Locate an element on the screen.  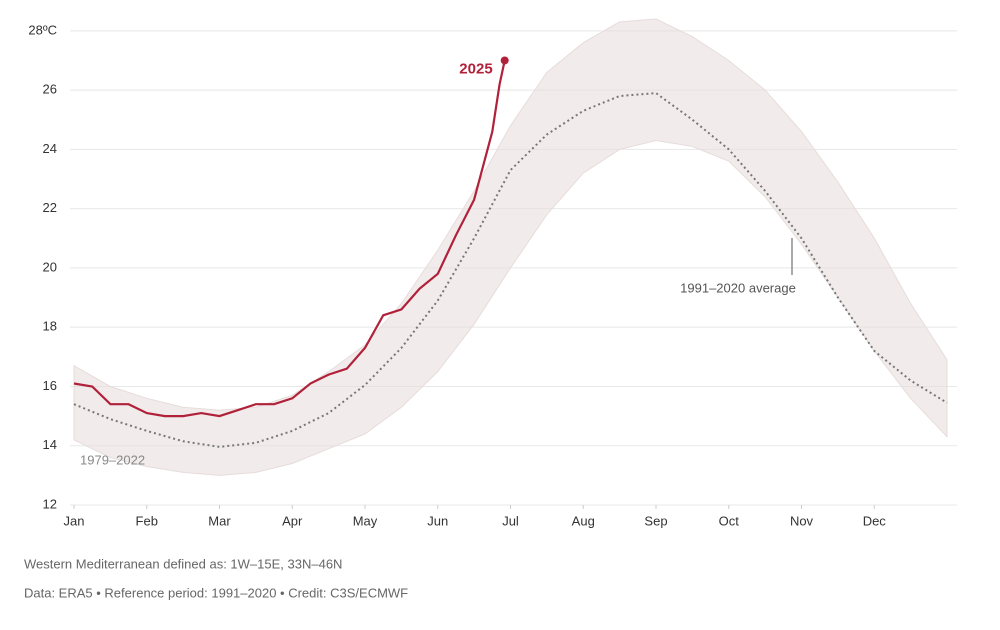
x-tick-label: May is located at coordinates (365, 520).